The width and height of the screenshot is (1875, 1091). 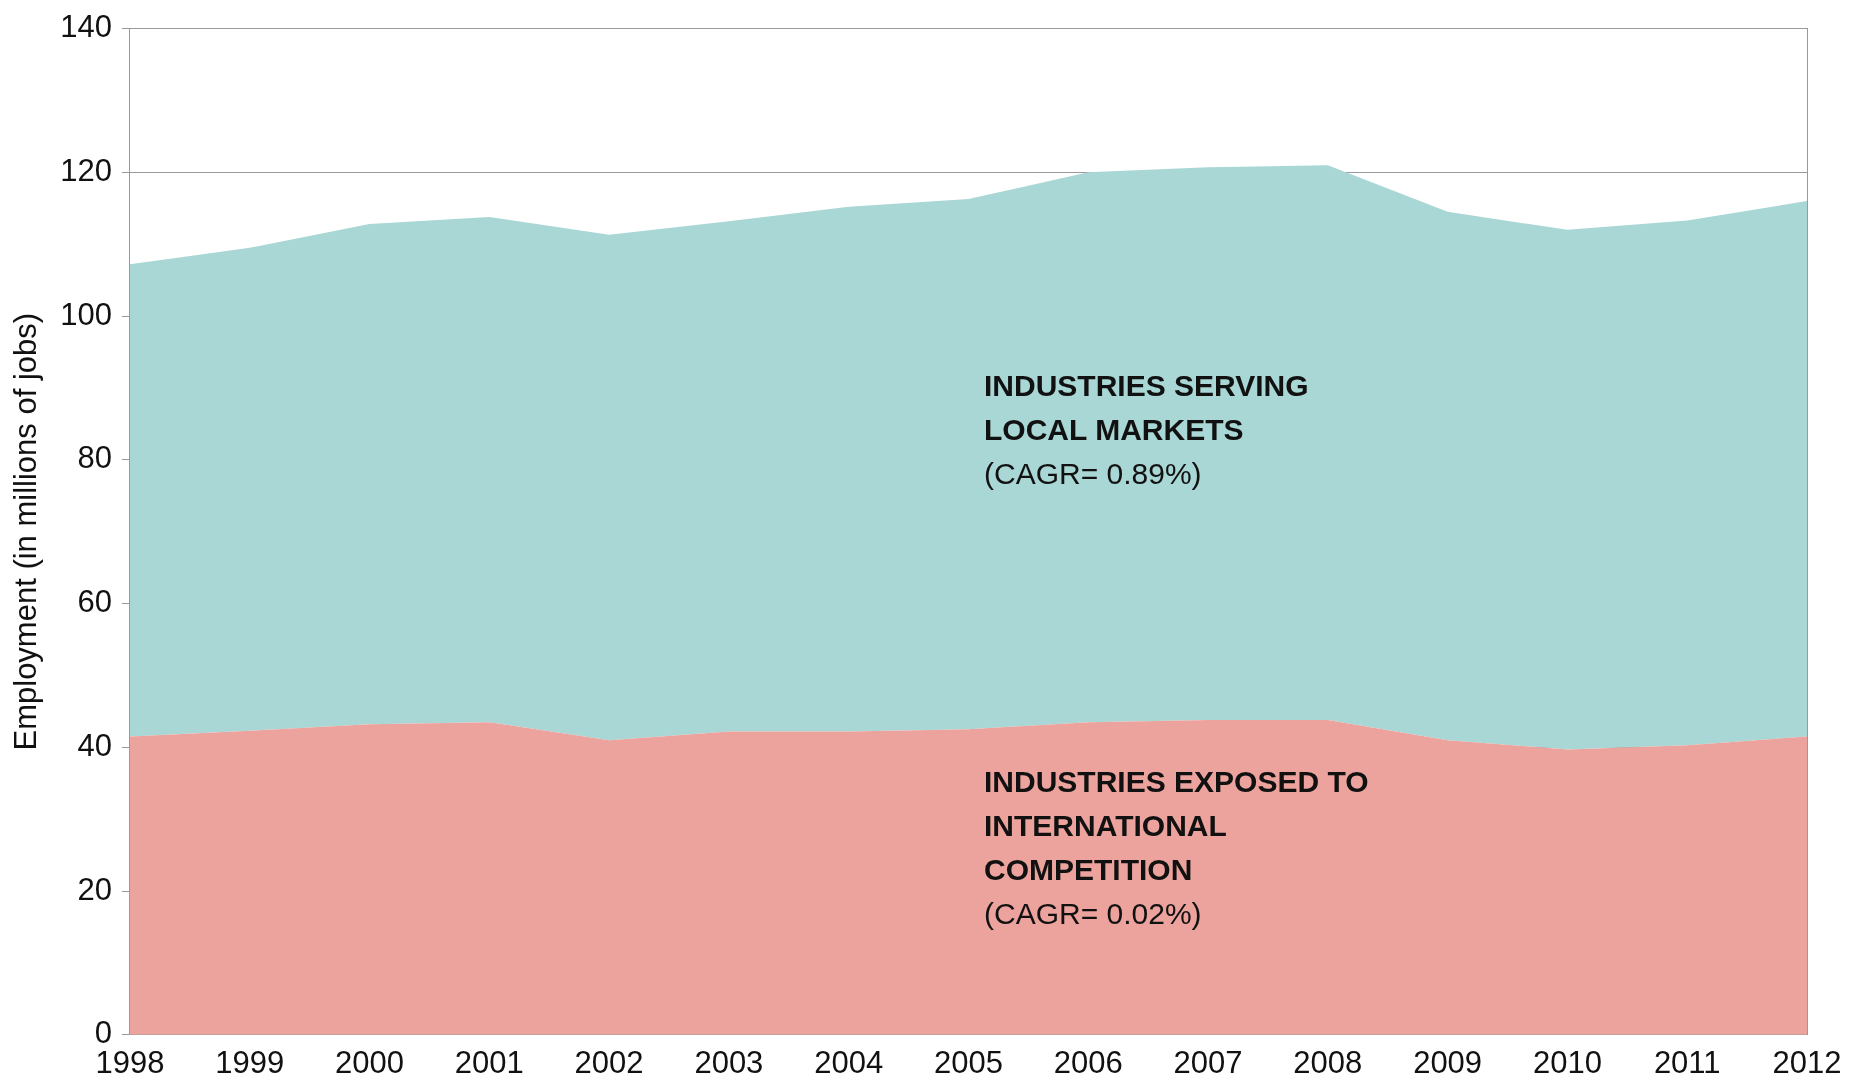 What do you see at coordinates (86, 27) in the screenshot?
I see `y-tick-label: 140` at bounding box center [86, 27].